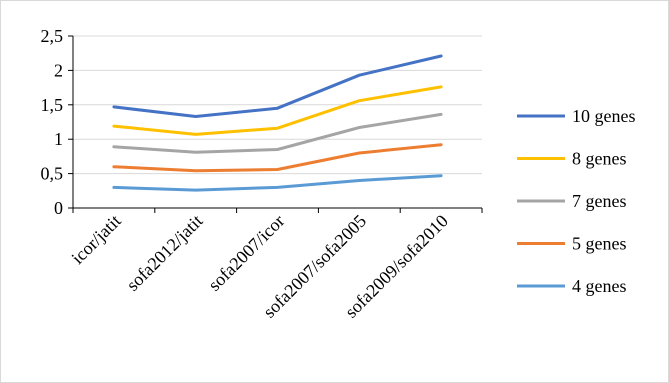 The height and width of the screenshot is (383, 669). Describe the element at coordinates (58, 208) in the screenshot. I see `y-tick-label: 0` at that location.